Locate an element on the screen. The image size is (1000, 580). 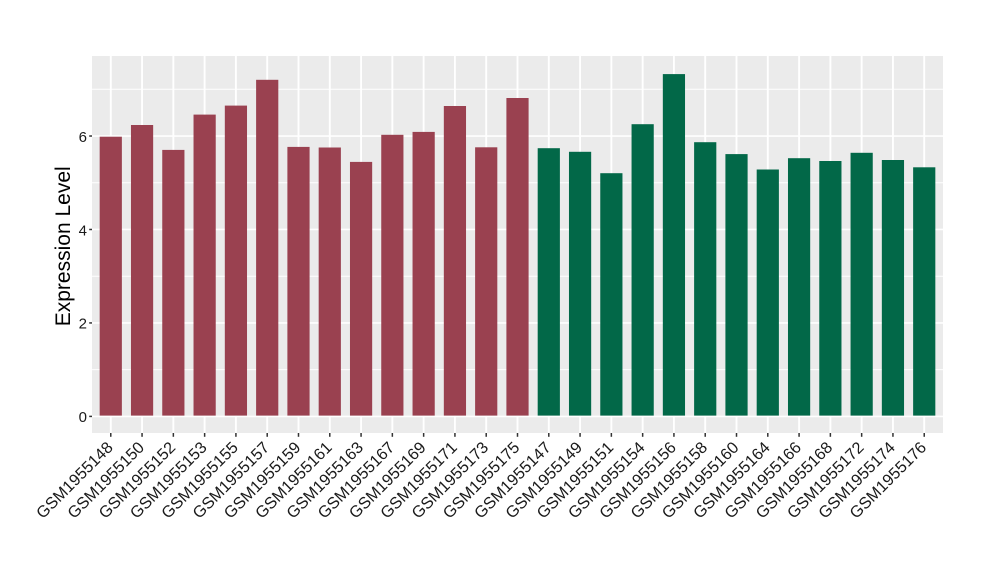
svg-text: Expression Level is located at coordinates (63, 246).